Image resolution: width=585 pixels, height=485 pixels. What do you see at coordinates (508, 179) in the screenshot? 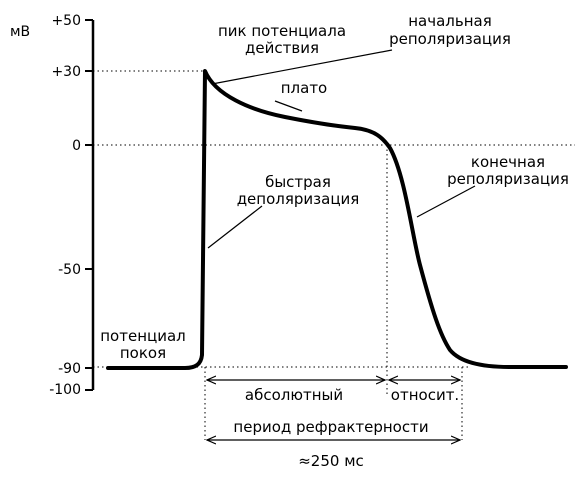
I see `label-final-repolarization-line2: реполяризация` at bounding box center [508, 179].